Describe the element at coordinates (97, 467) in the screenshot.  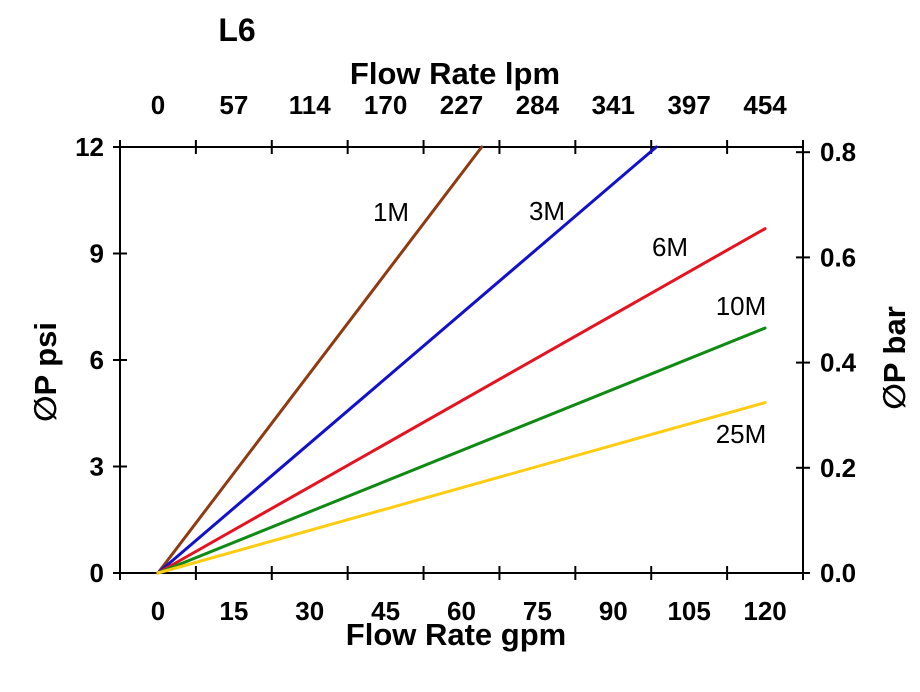
I see `left-tick-label: 3` at that location.